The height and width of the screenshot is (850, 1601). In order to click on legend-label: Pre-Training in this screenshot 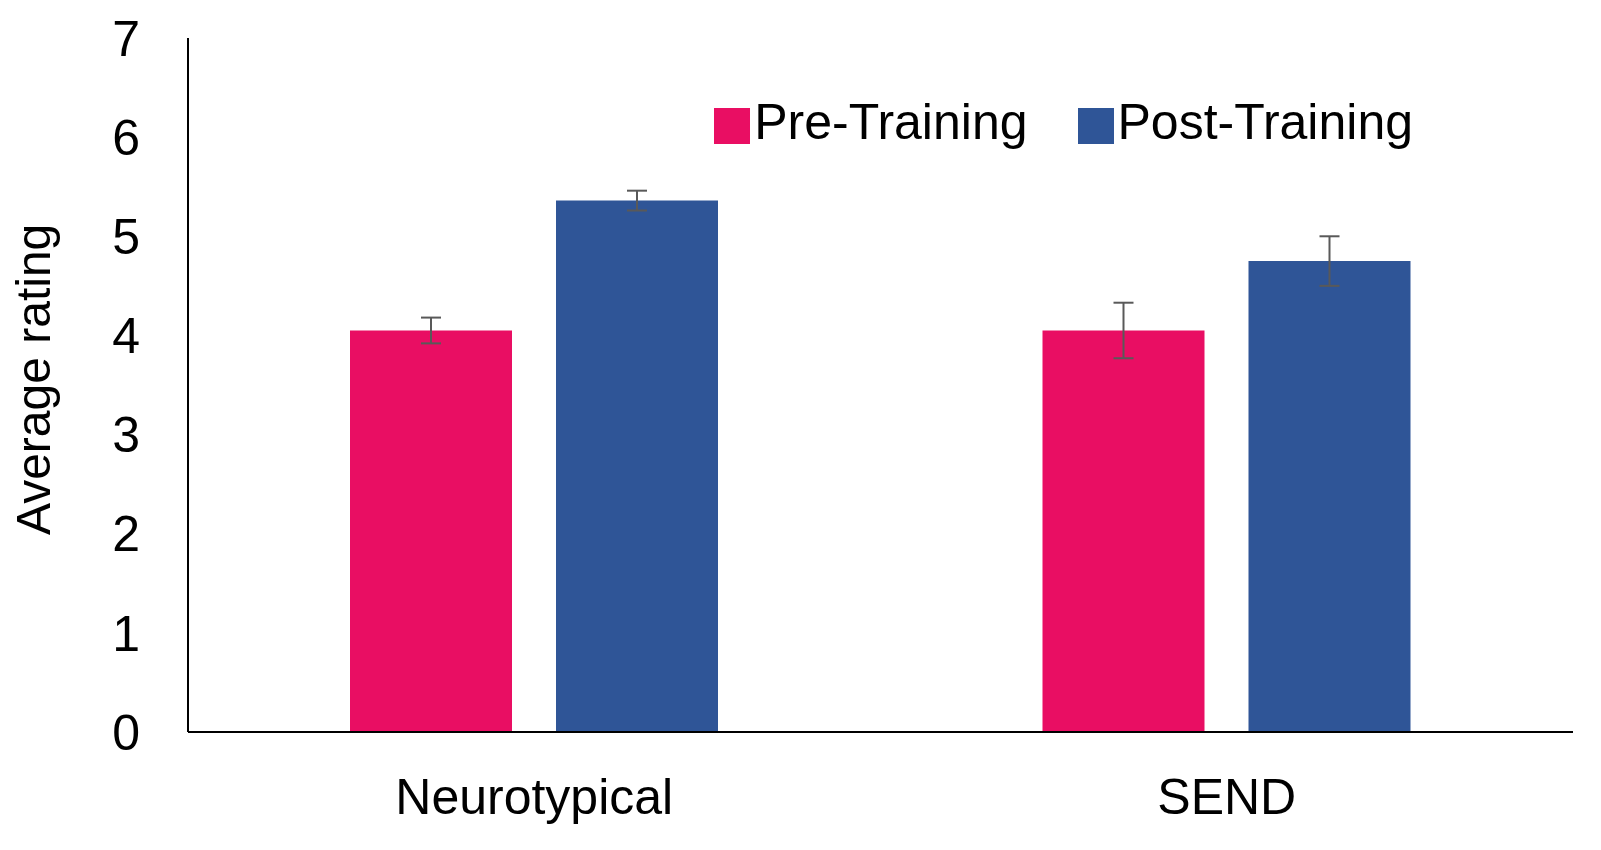, I will do `click(891, 122)`.